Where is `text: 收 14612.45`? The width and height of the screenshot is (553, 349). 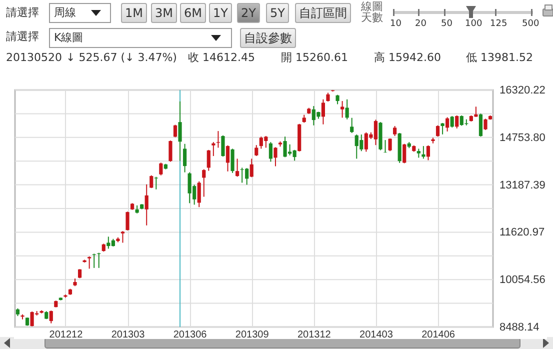
text: 收 14612.45 is located at coordinates (221, 58).